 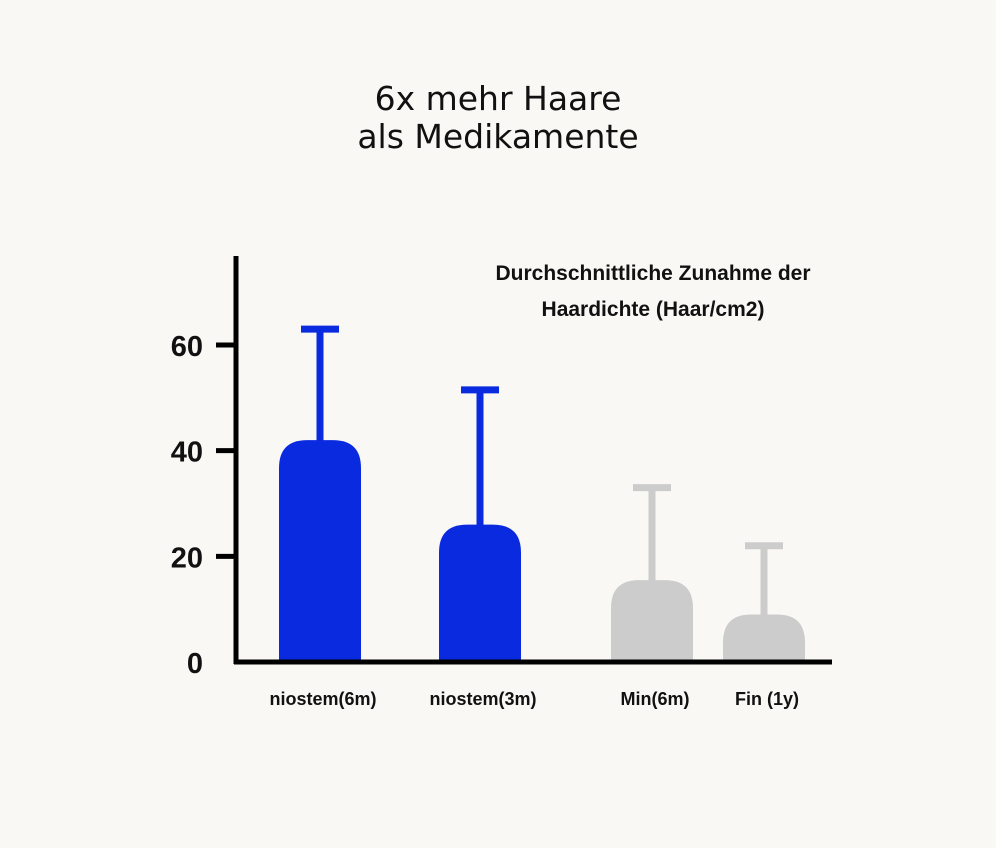 I want to click on headline-line-1: 6x mehr Haare, so click(x=498, y=98).